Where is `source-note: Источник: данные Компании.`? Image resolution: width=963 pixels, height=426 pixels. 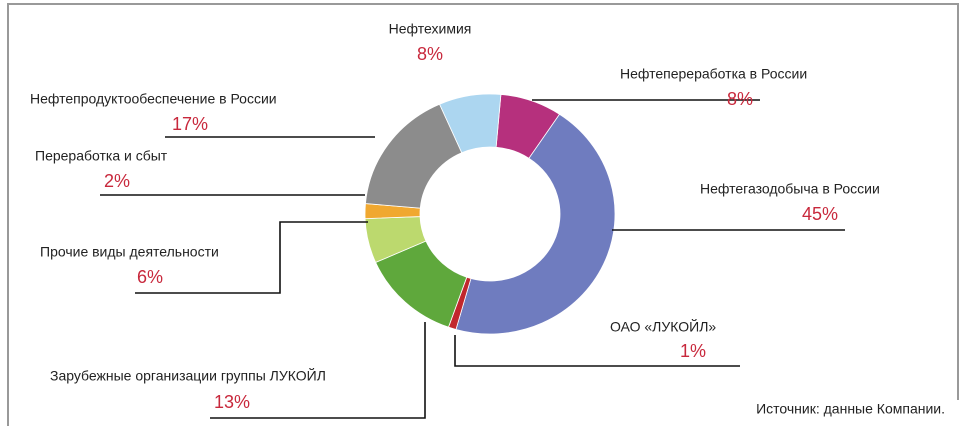
source-note: Источник: данные Компании. is located at coordinates (850, 409).